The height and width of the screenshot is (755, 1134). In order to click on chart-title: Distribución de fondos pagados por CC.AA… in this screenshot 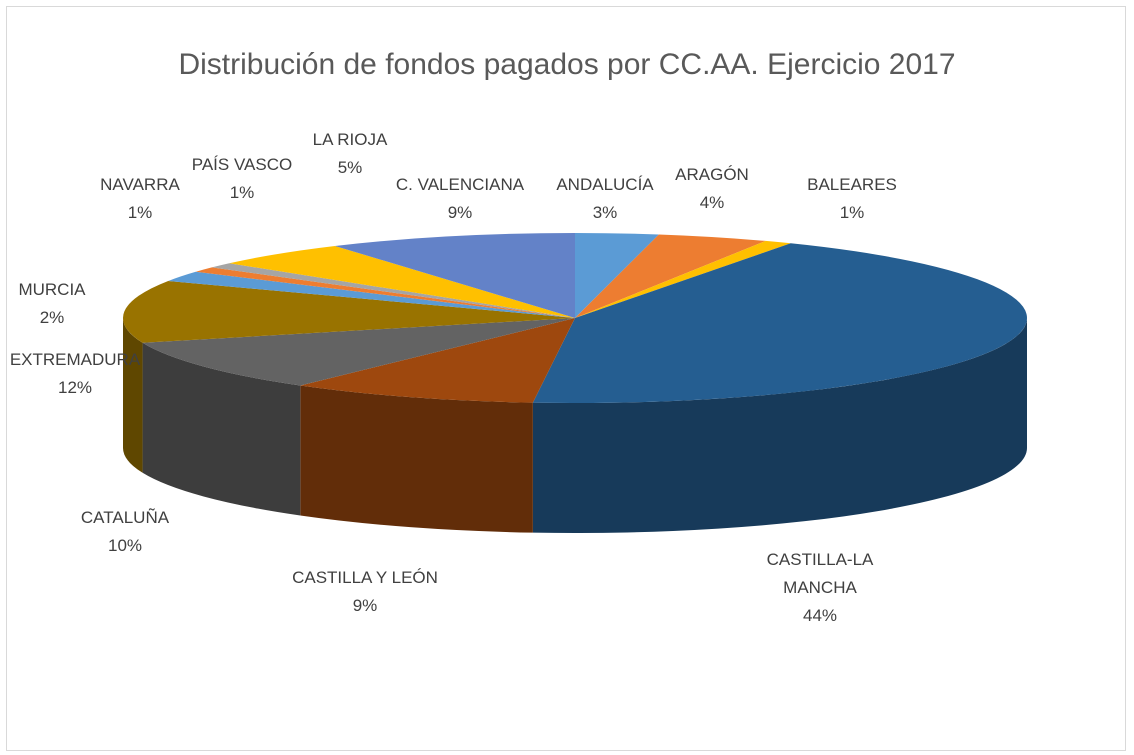, I will do `click(567, 64)`.